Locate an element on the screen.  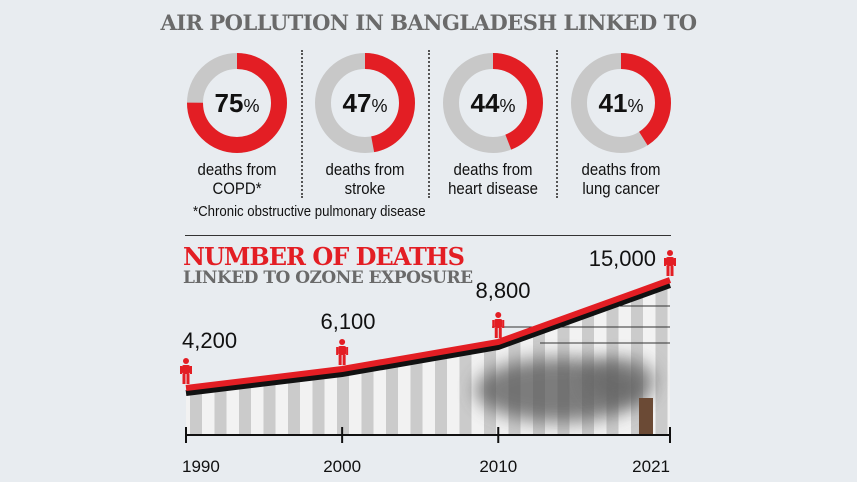
donut: 44% is located at coordinates (493, 103).